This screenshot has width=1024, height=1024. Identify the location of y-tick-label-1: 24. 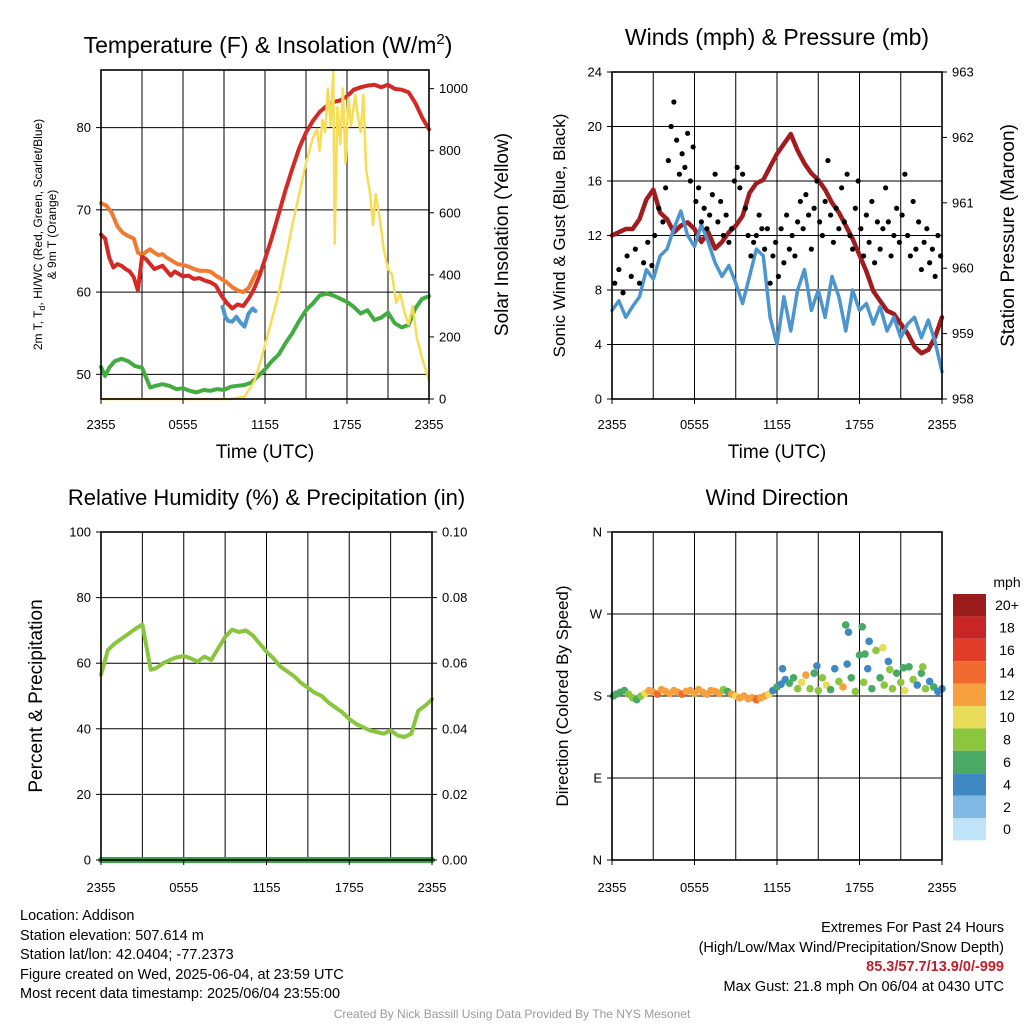
(595, 72).